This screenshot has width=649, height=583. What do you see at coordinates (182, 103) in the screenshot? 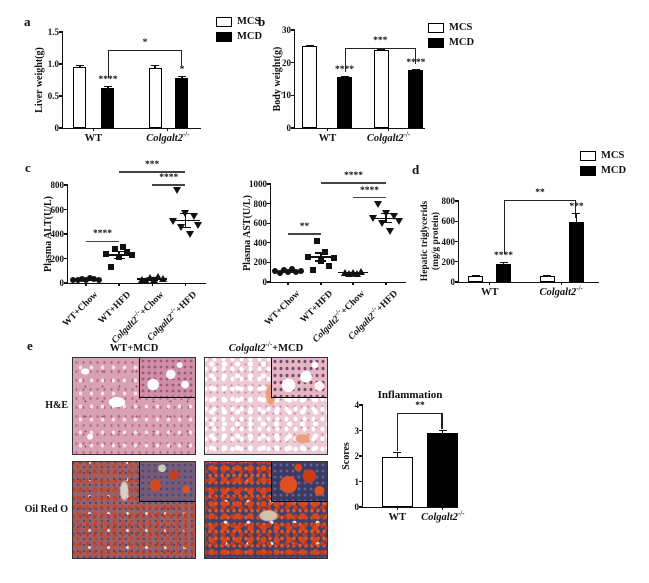
I see `colgalt2-mcd-bar` at bounding box center [182, 103].